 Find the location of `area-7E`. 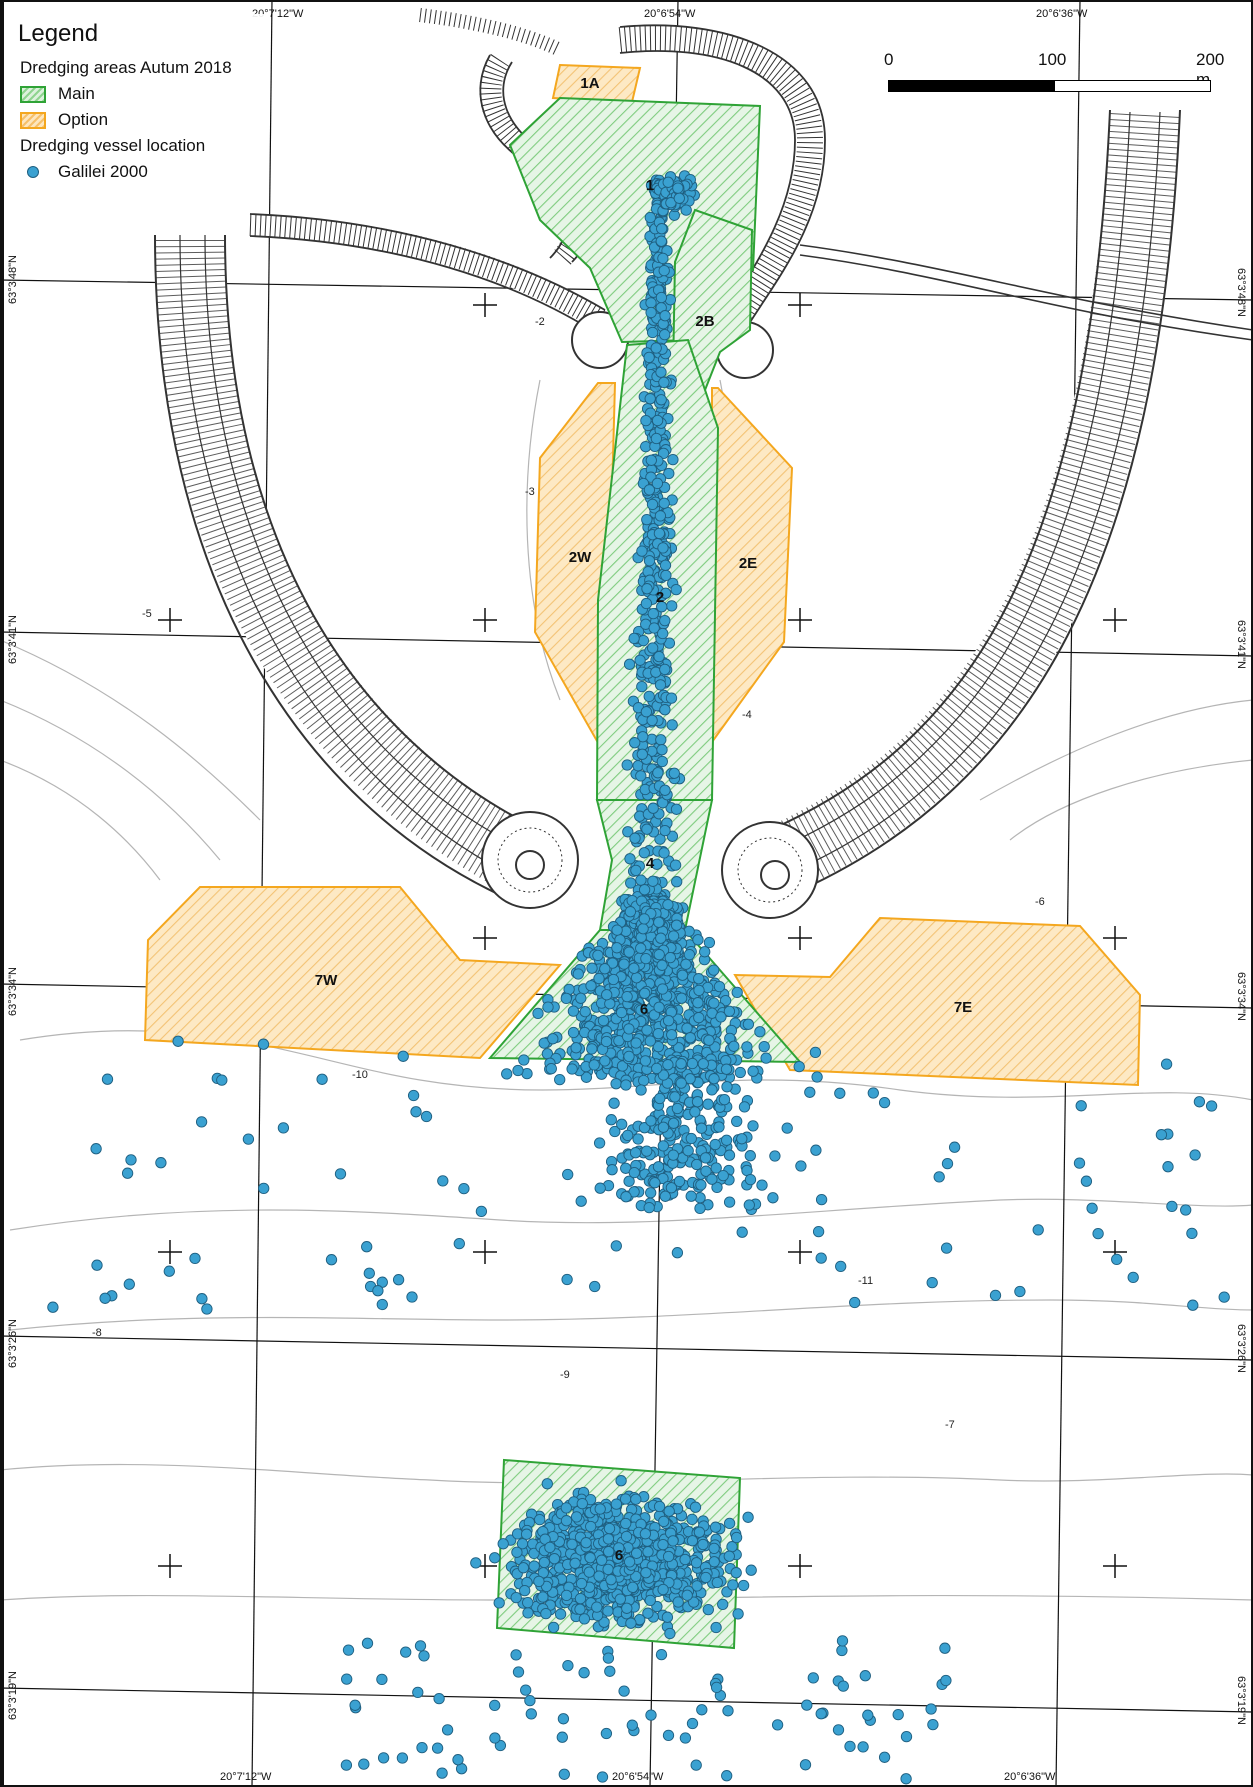

area-7E is located at coordinates (937, 1001).